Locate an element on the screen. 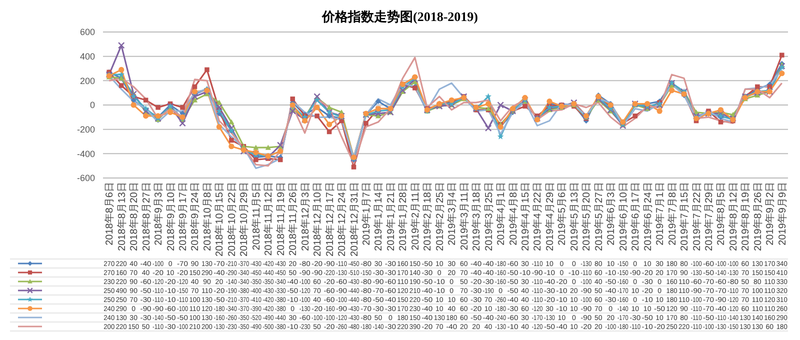 Image resolution: width=800 pixels, height=340 pixels. x-tick-label: 2018年12月3日 is located at coordinates (305, 216).